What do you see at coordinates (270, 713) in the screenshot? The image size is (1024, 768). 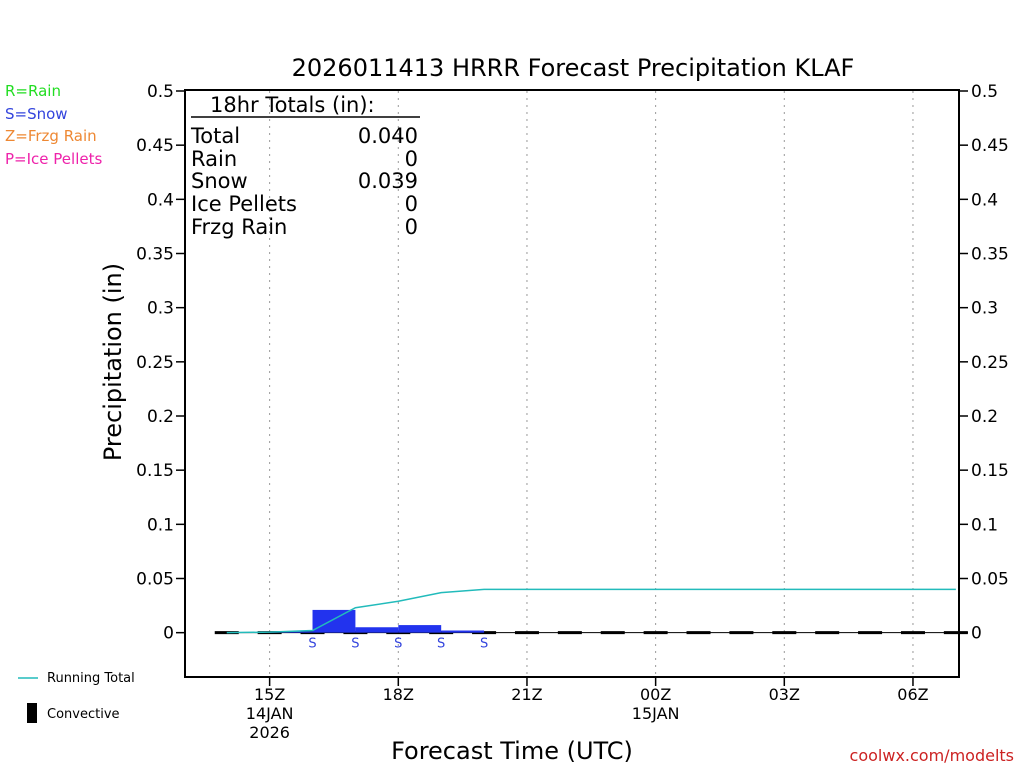 I see `x-tick-label-0-1: 14JAN` at bounding box center [270, 713].